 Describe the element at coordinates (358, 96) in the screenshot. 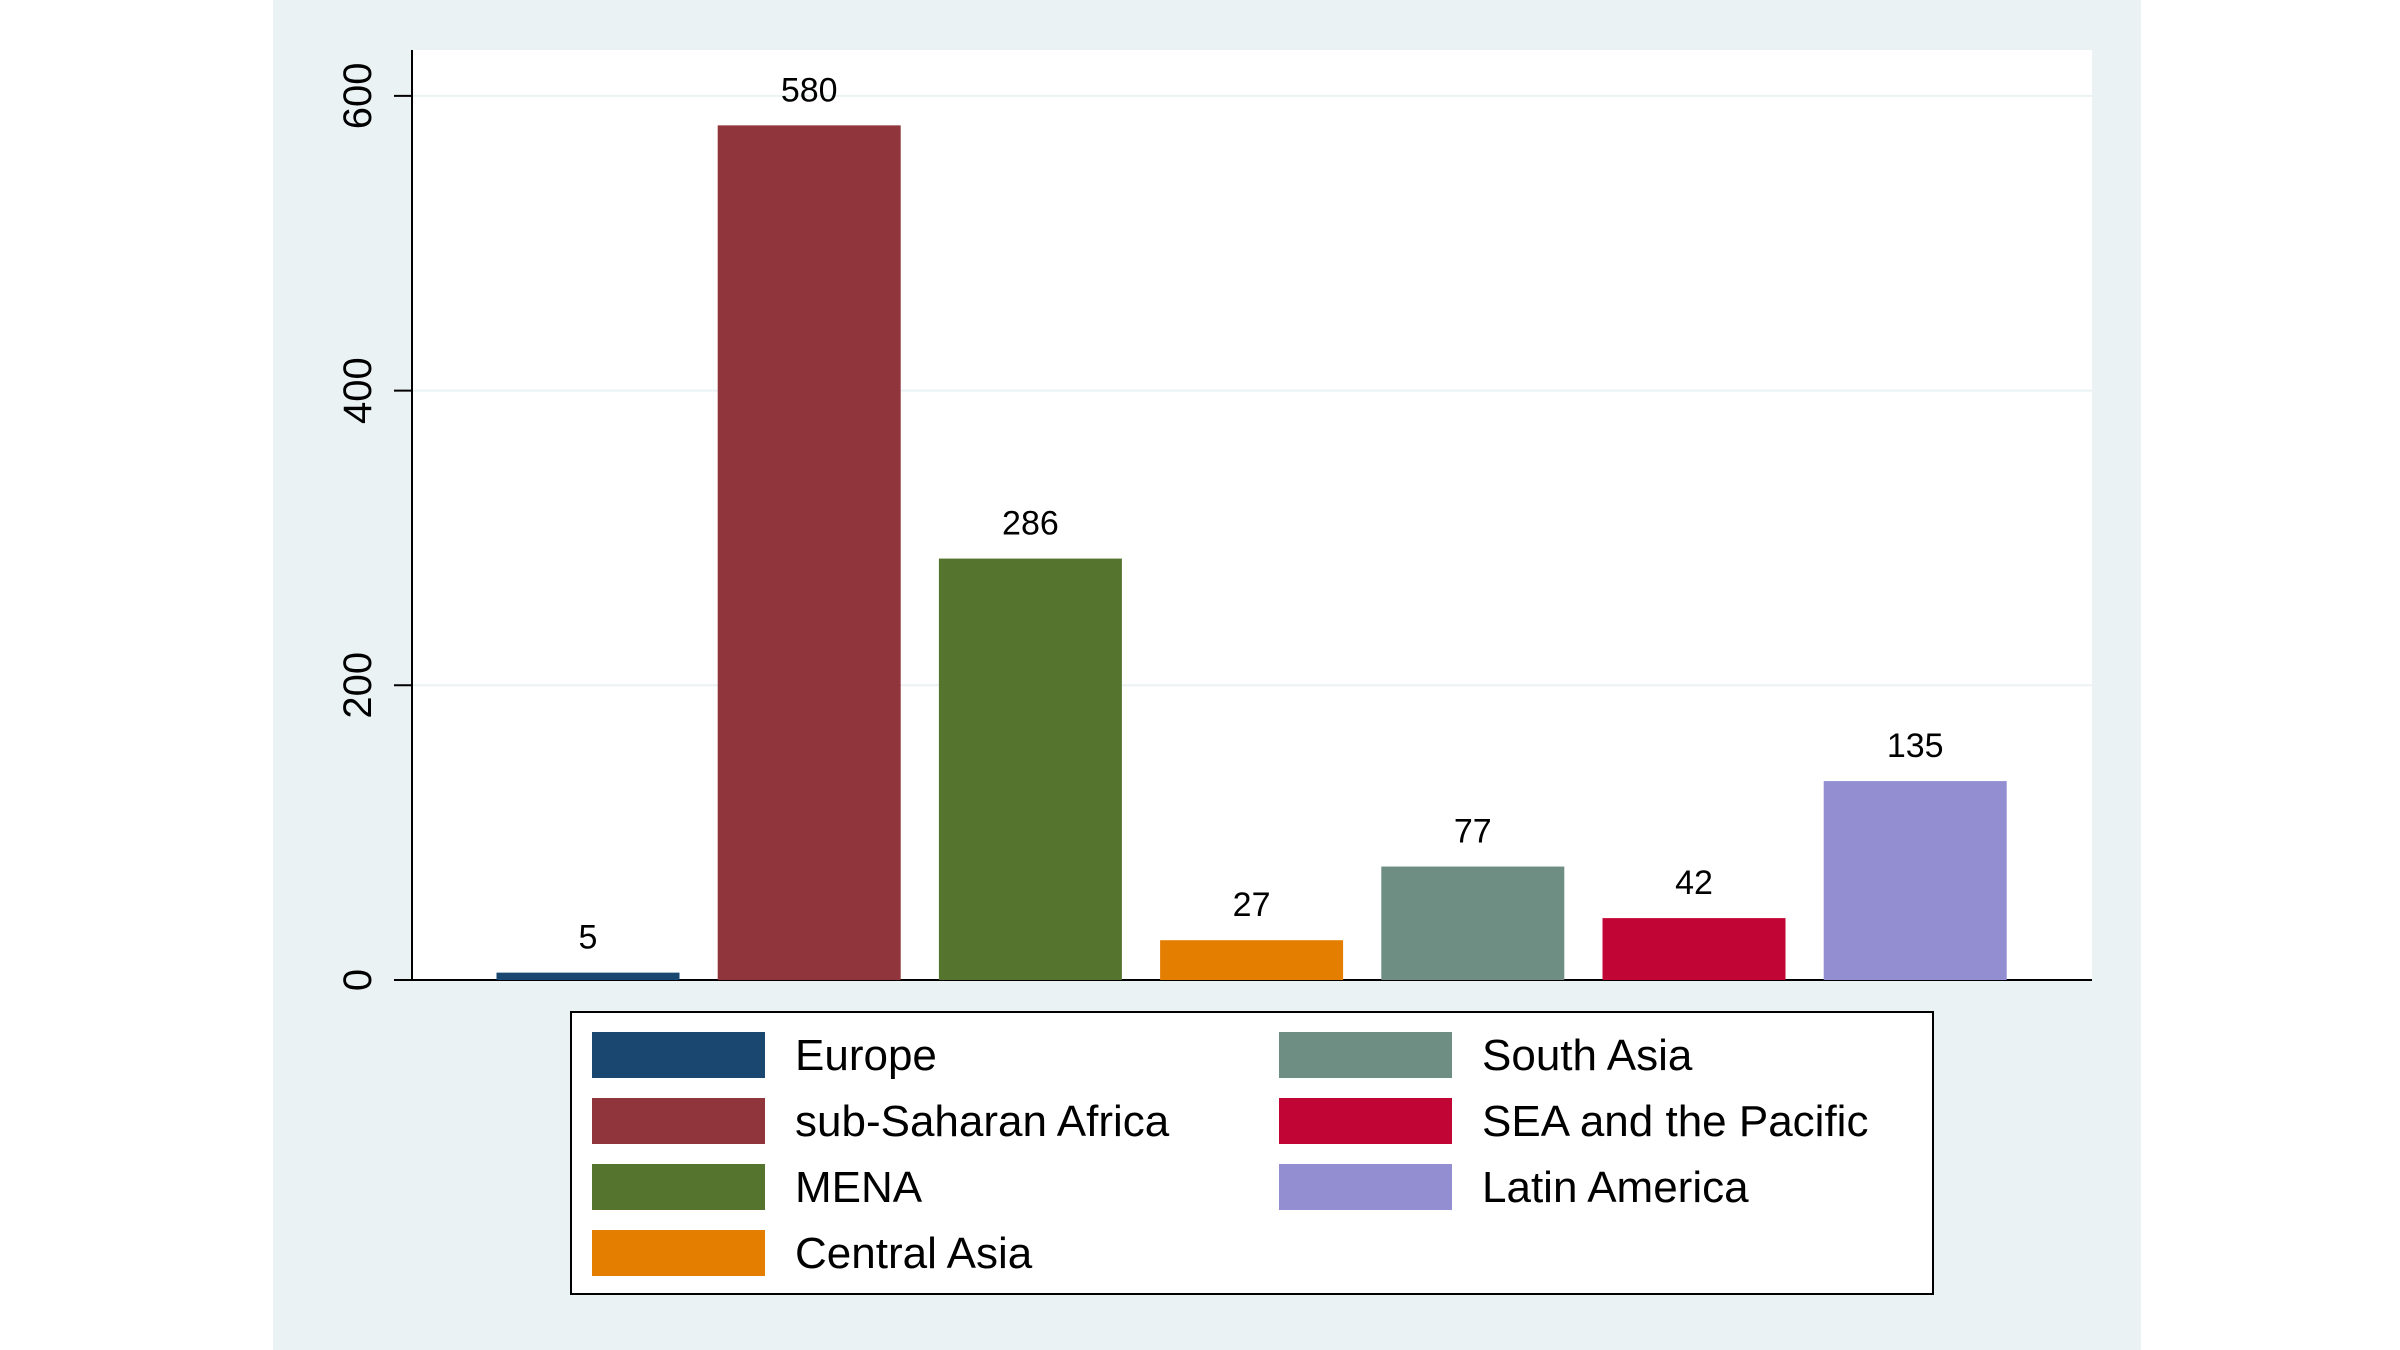

I see `y-tick-label-600: 600` at that location.